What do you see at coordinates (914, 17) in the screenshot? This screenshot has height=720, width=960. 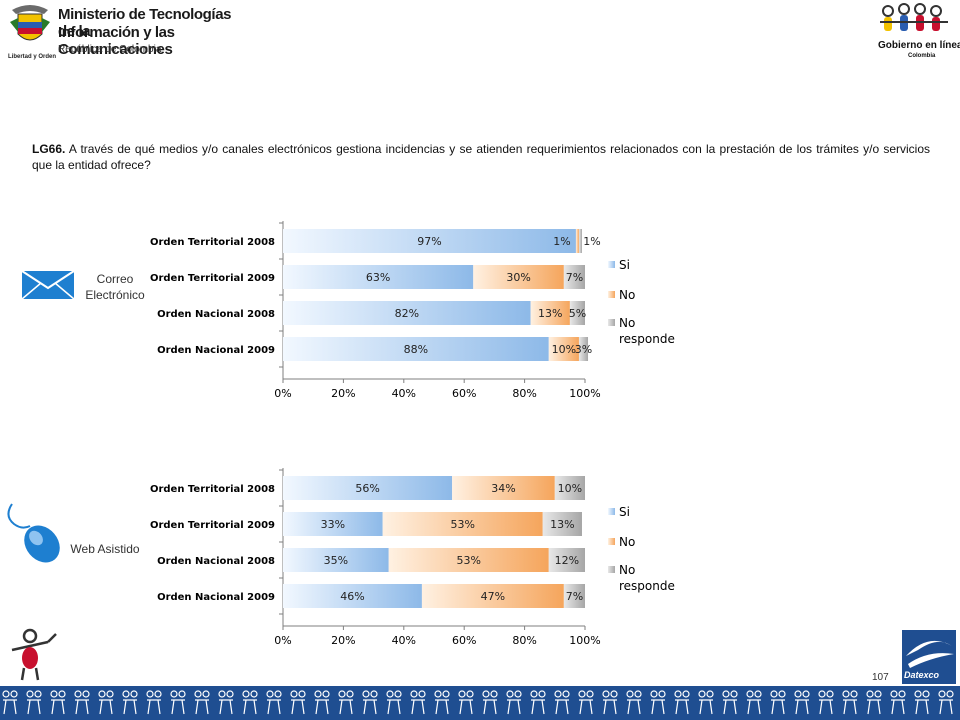 I see `people-figures-icon` at bounding box center [914, 17].